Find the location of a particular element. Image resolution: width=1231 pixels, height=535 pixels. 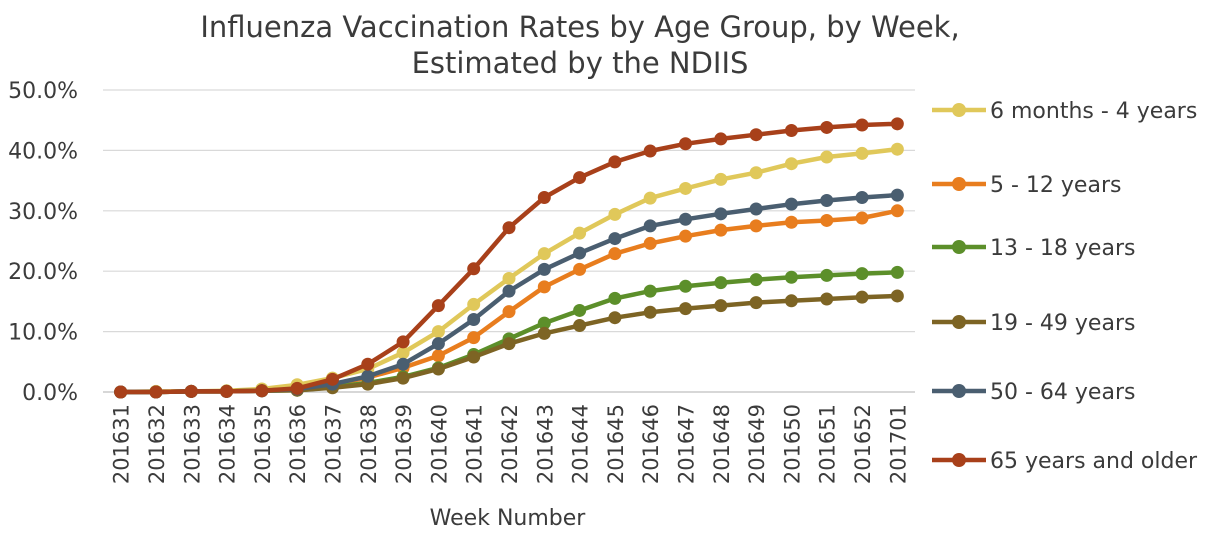

legend-item: 65 years and older is located at coordinates (1065, 461).